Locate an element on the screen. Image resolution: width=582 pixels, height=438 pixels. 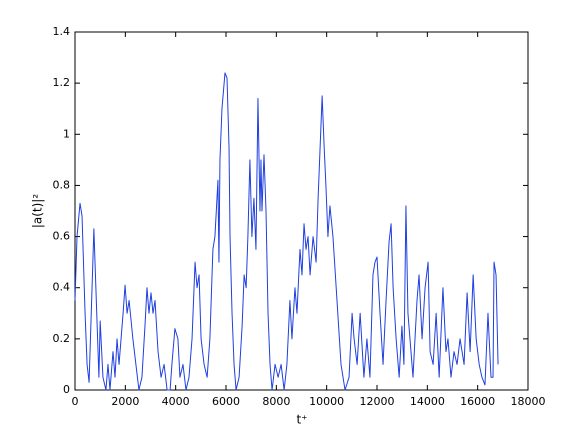
x-tick-label: 2000 is located at coordinates (125, 401).